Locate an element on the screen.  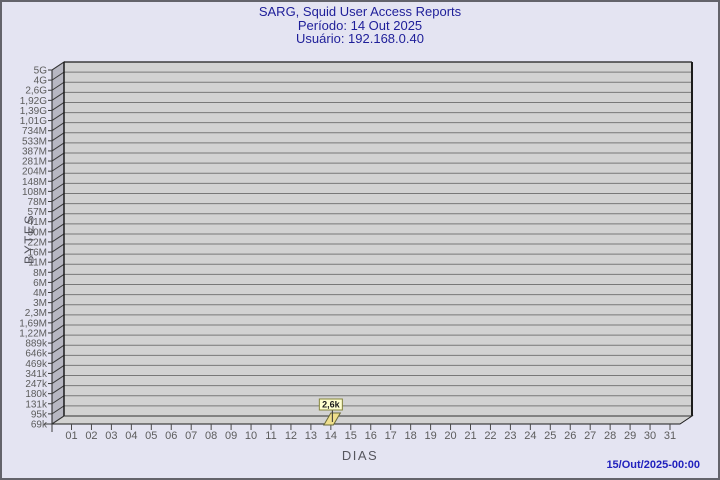
x-tick-label: 15 is located at coordinates (351, 436).